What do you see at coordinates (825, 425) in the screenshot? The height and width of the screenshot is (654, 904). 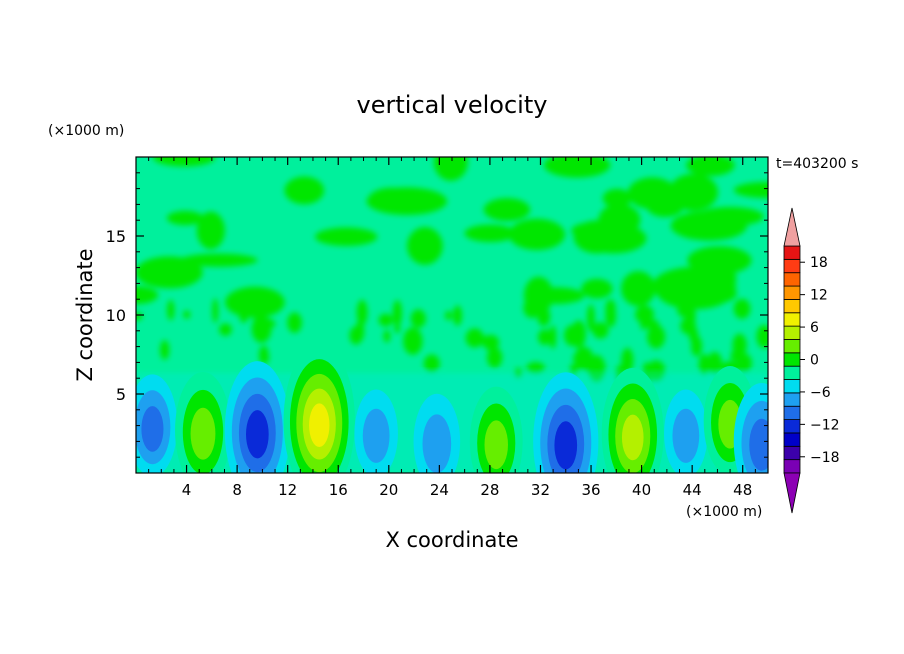 I see `colorbar-label: −12` at bounding box center [825, 425].